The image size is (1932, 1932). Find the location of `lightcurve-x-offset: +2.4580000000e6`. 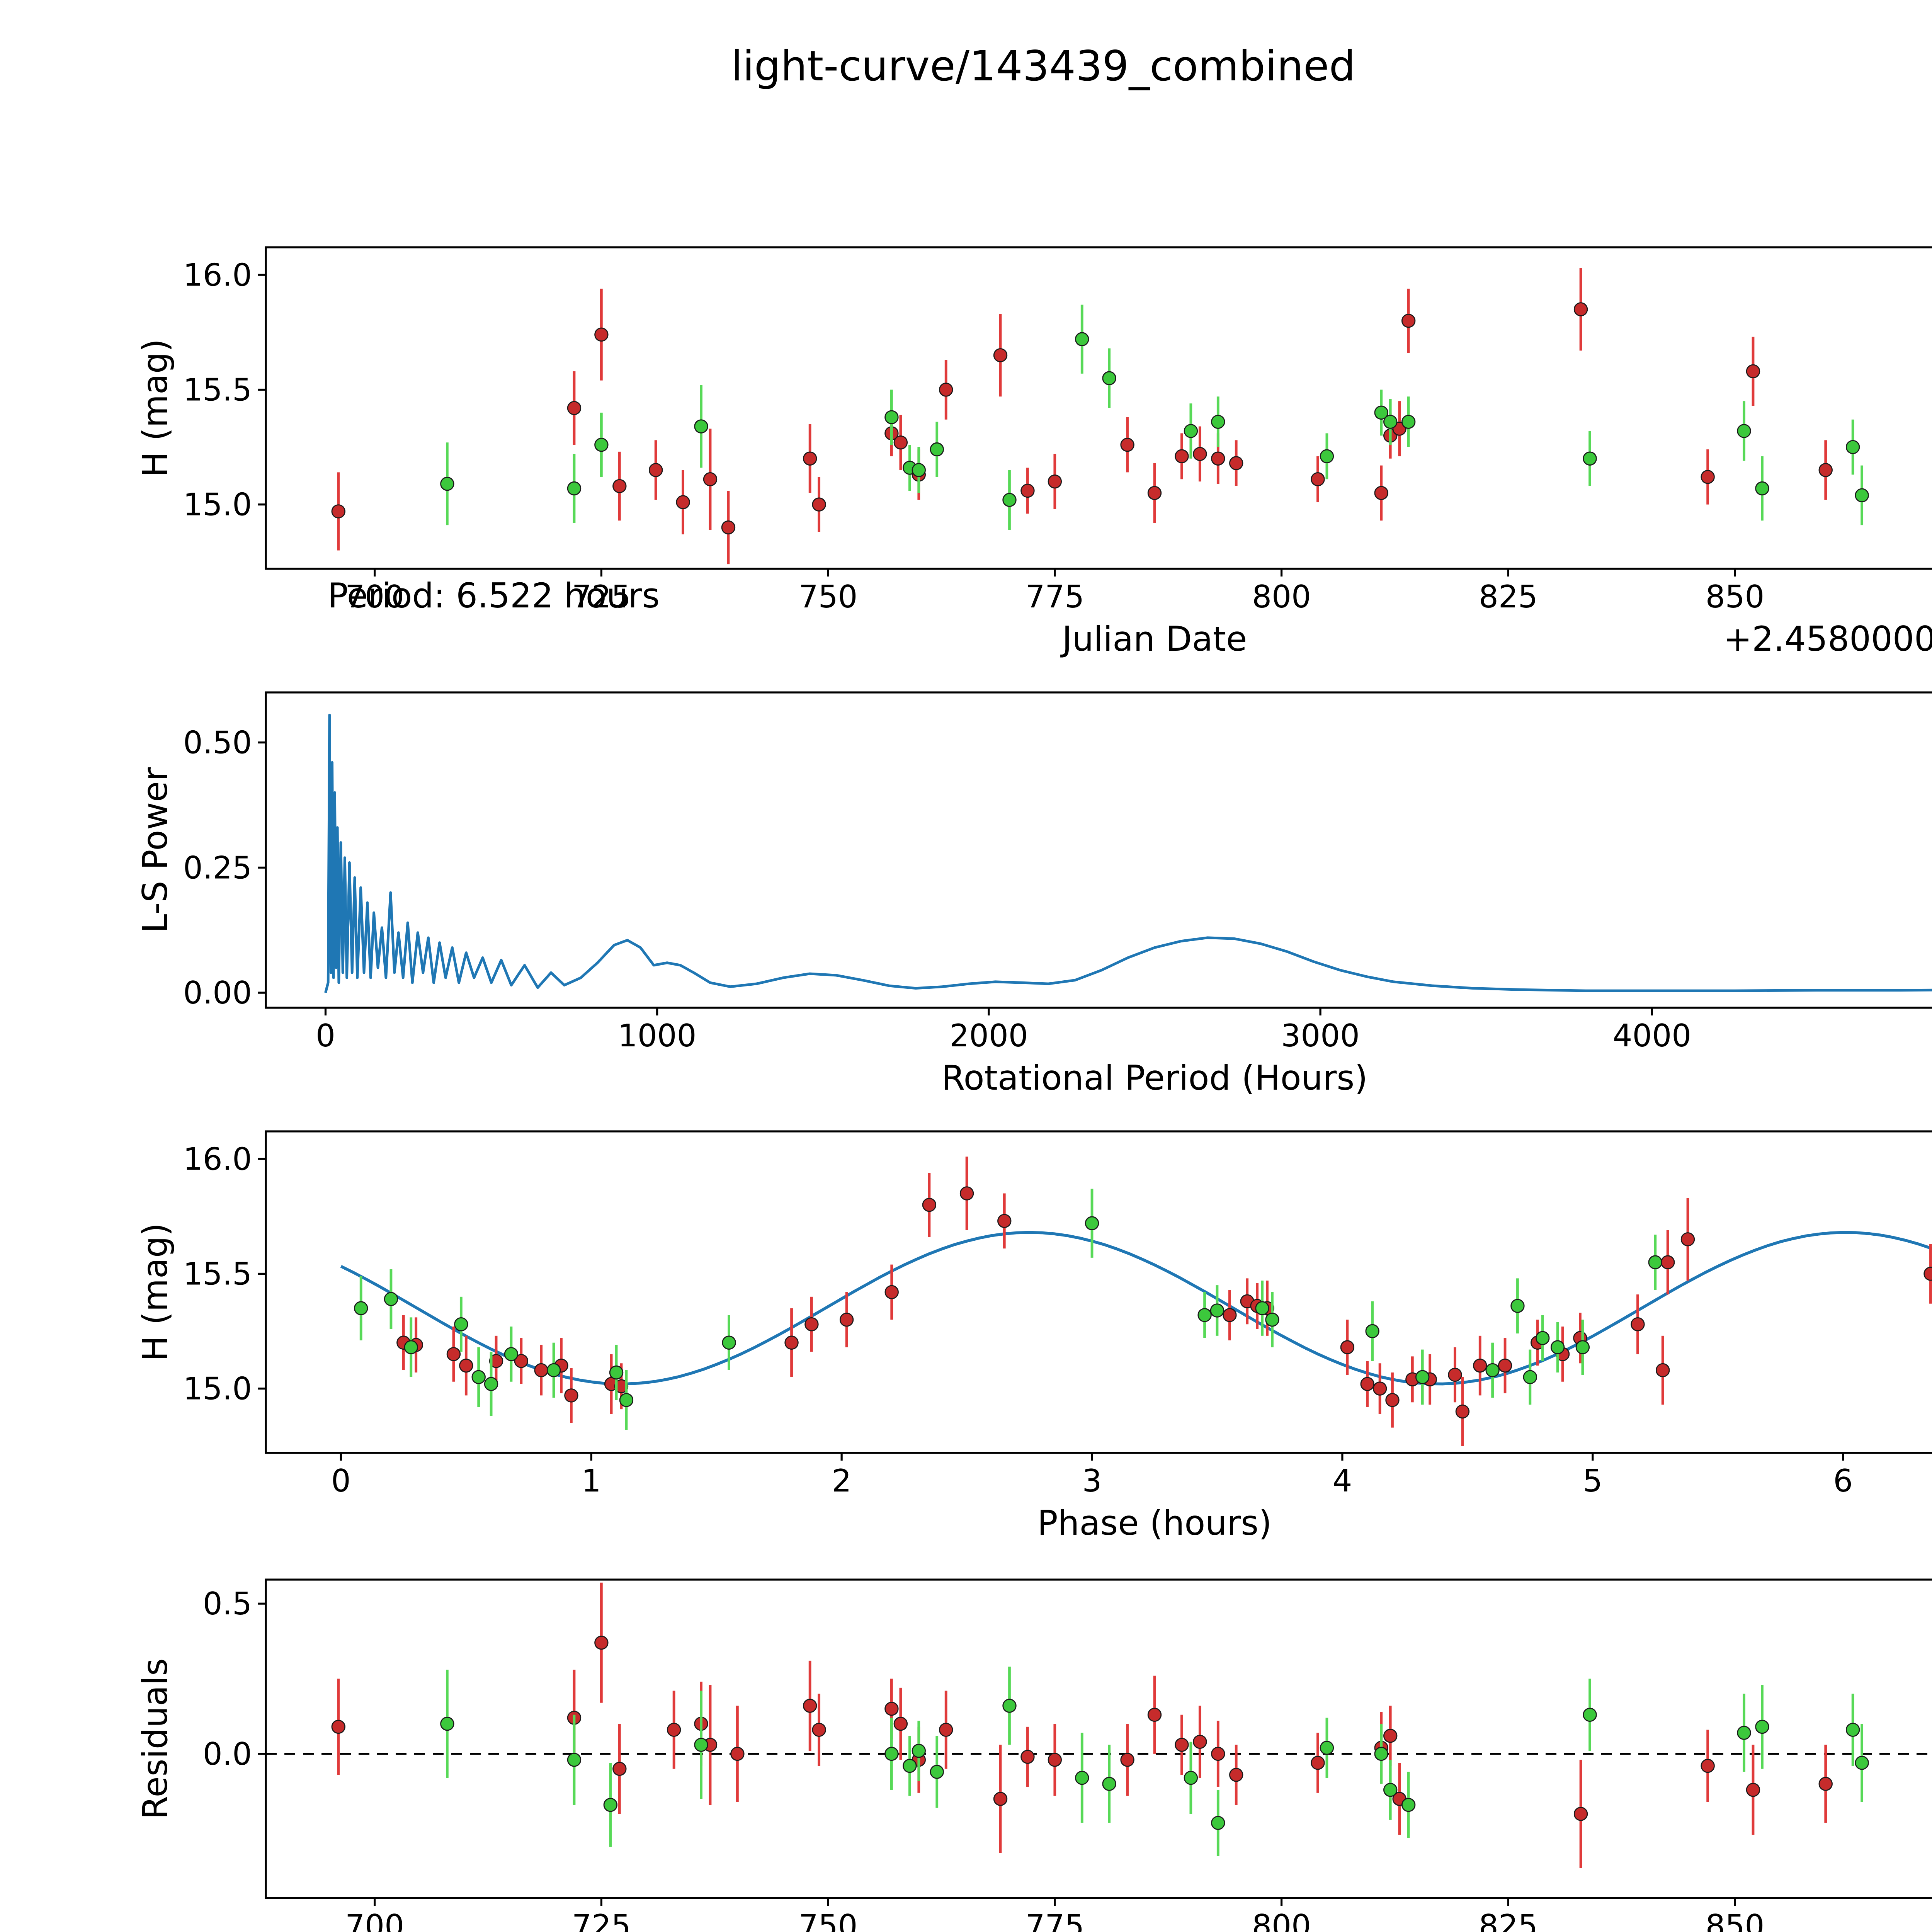

lightcurve-x-offset: +2.4580000000e6 is located at coordinates (1828, 639).